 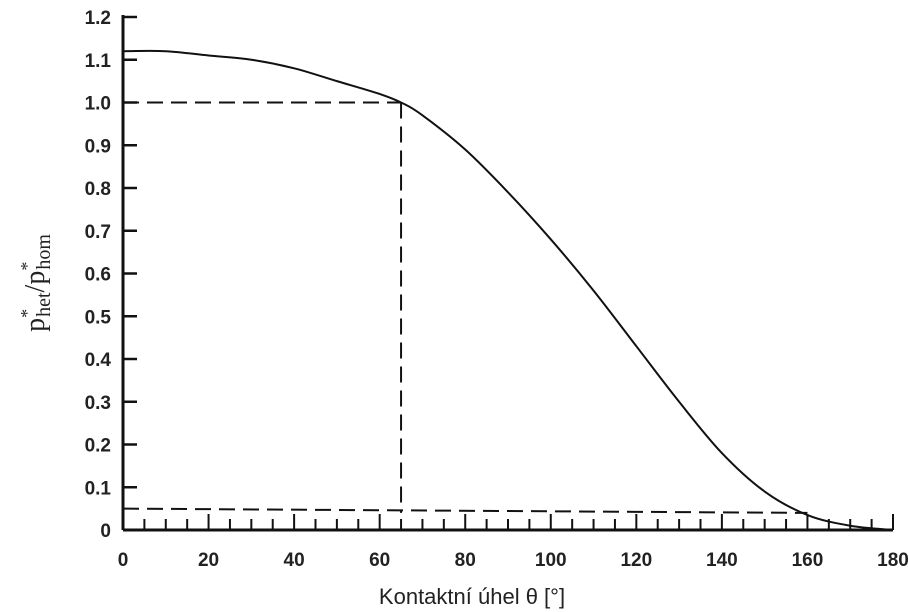 What do you see at coordinates (294, 560) in the screenshot?
I see `x-tick-label: 40` at bounding box center [294, 560].